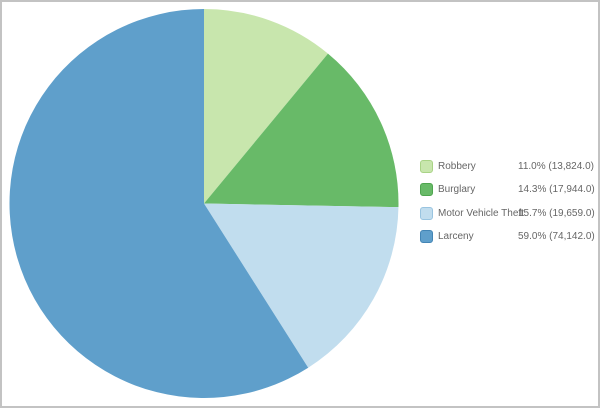 The image size is (600, 408). I want to click on legend-value: 15.7% (19,659.0), so click(556, 213).